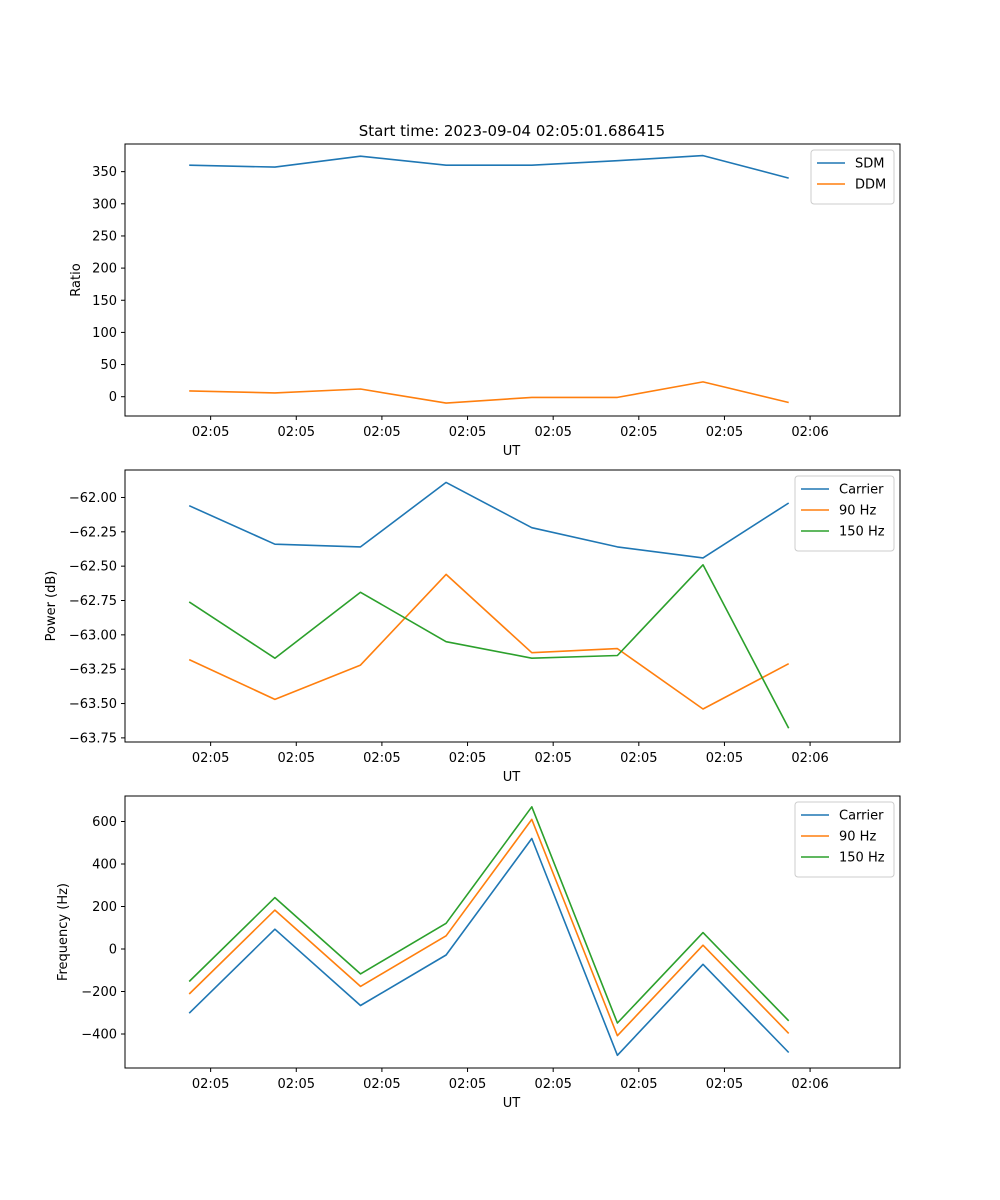 The width and height of the screenshot is (1000, 1200). Describe the element at coordinates (63, 932) in the screenshot. I see `y-axis-label: Frequency (Hz)` at that location.